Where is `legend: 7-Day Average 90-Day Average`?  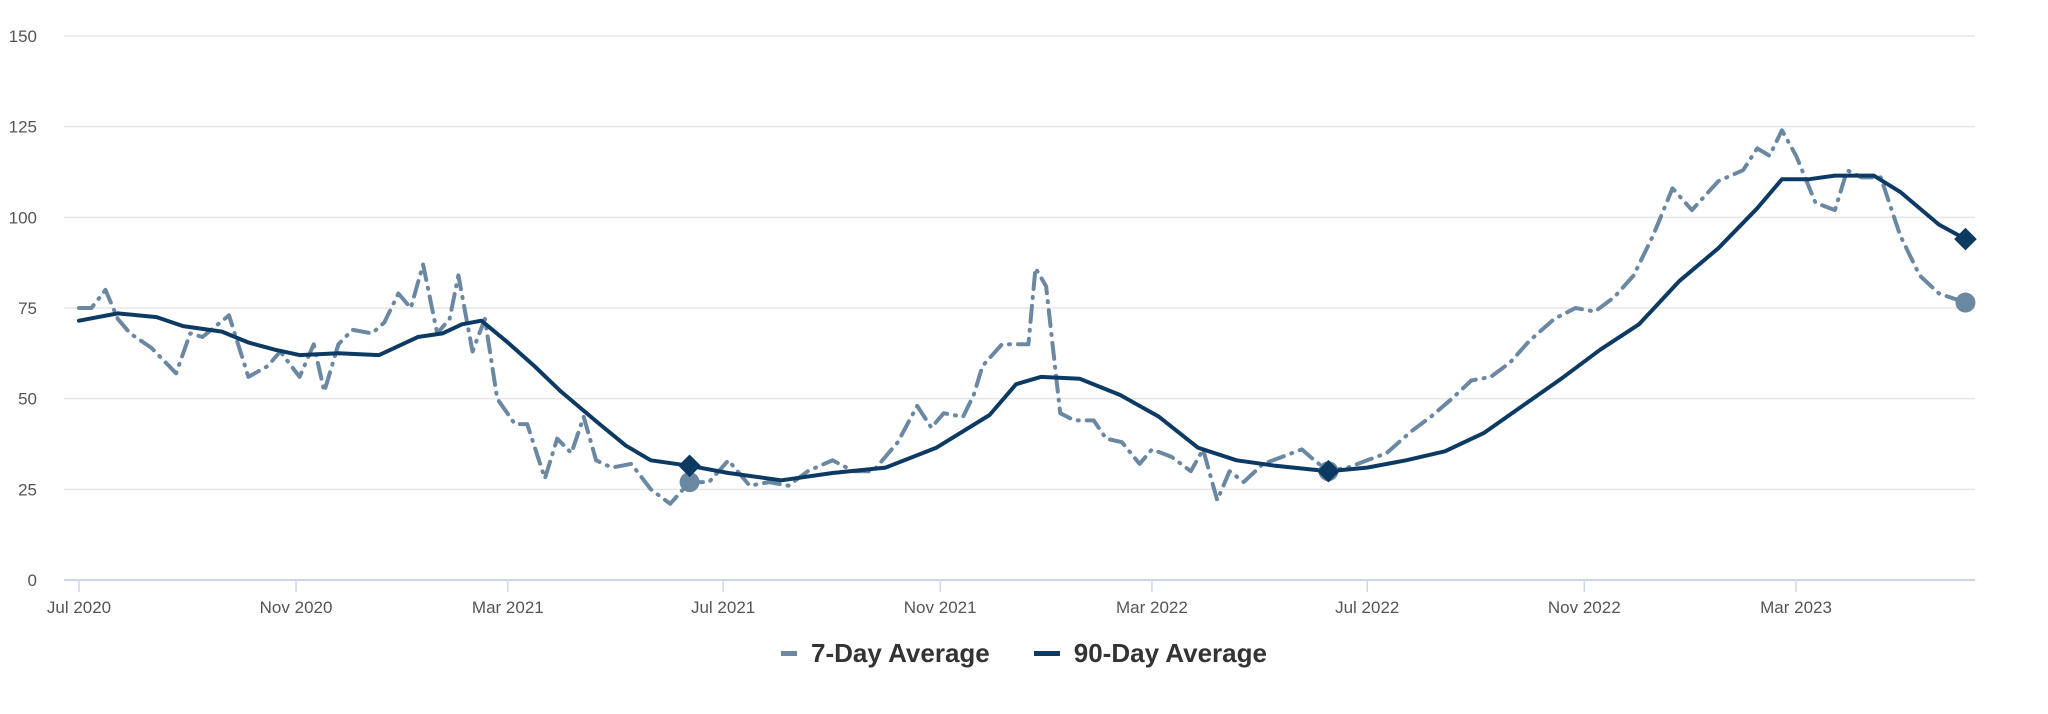
legend: 7-Day Average 90-Day Average is located at coordinates (1024, 653).